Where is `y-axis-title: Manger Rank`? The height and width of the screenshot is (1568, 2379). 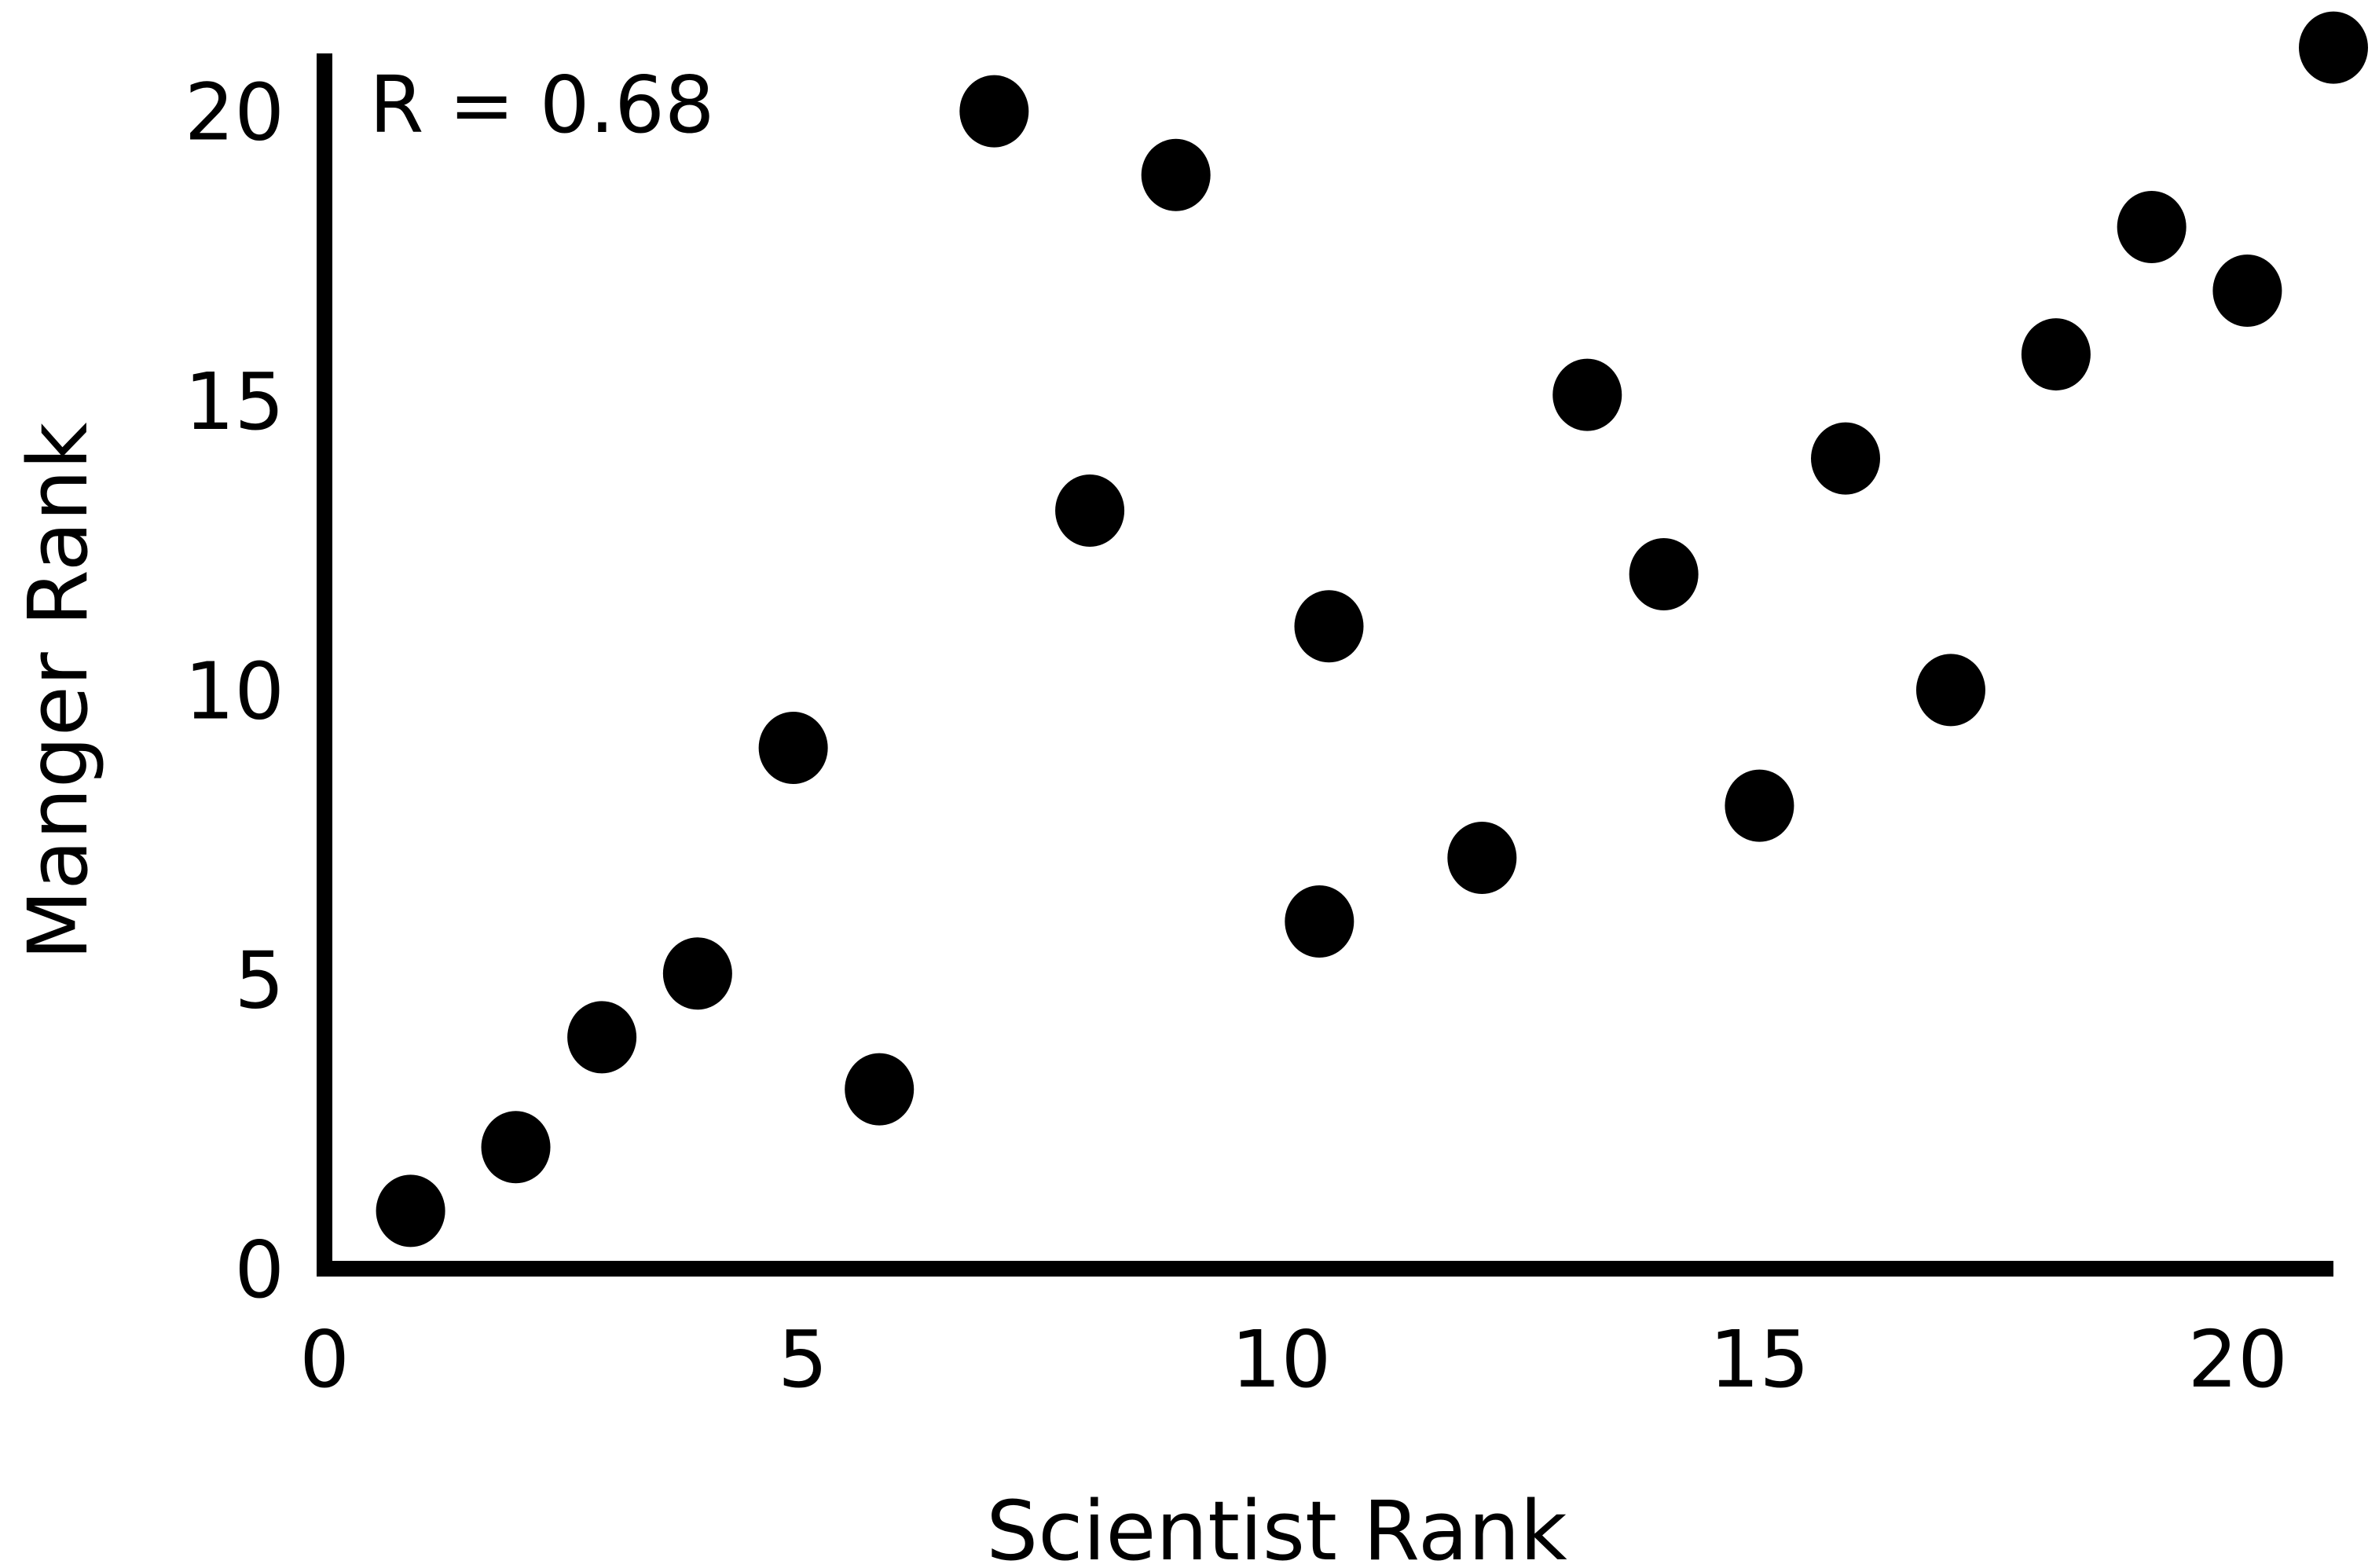 y-axis-title: Manger Rank is located at coordinates (58, 691).